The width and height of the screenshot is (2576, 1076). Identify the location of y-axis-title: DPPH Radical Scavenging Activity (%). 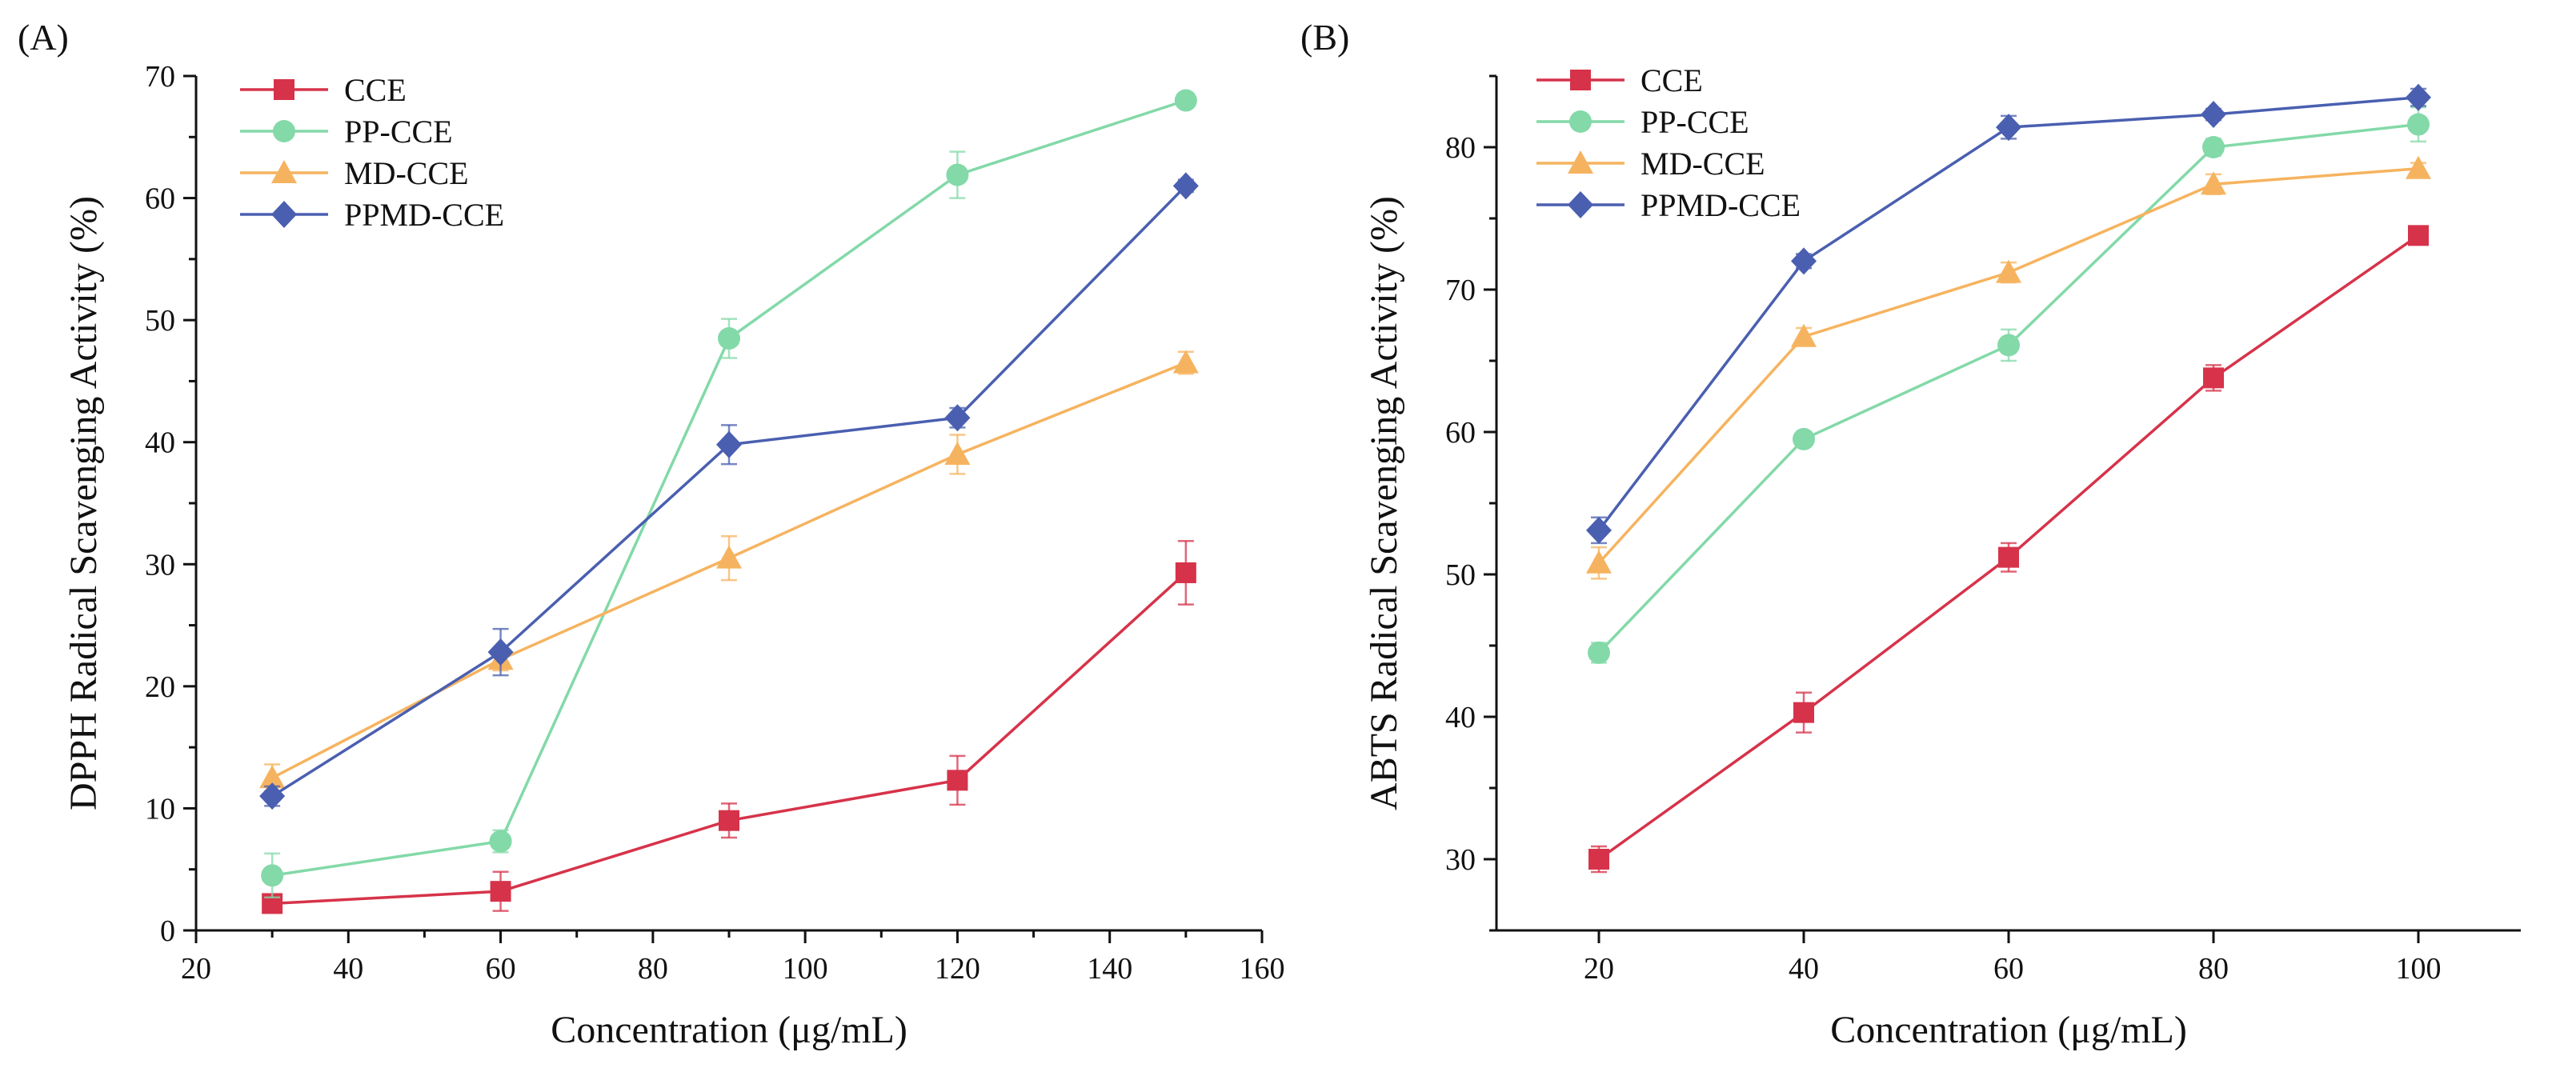
(83, 503).